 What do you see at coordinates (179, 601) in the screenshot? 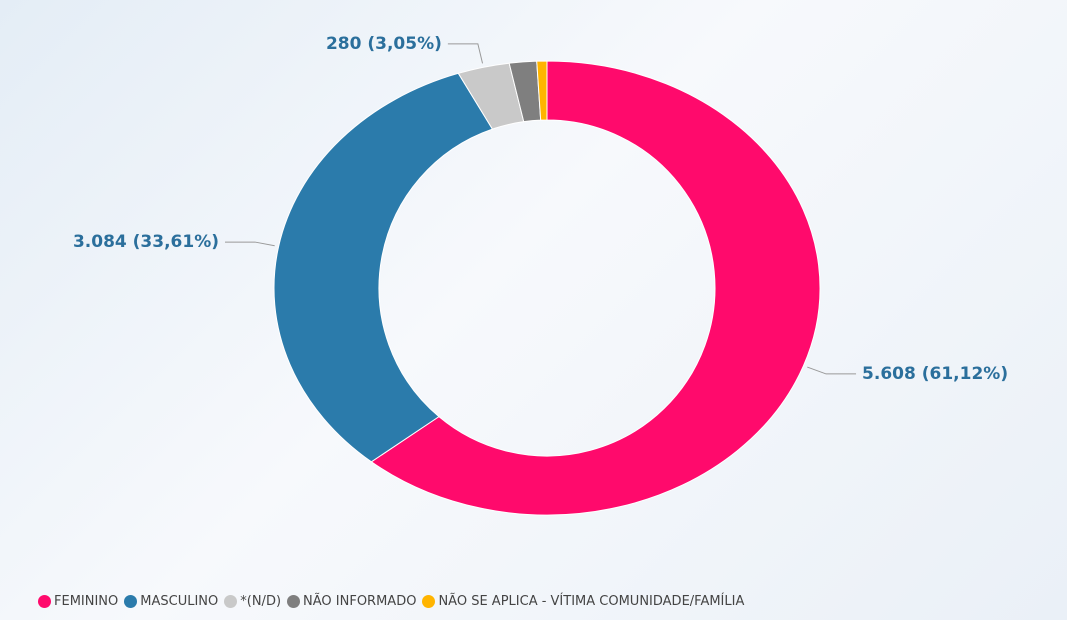
I see `legend-label: MASCULINO` at bounding box center [179, 601].